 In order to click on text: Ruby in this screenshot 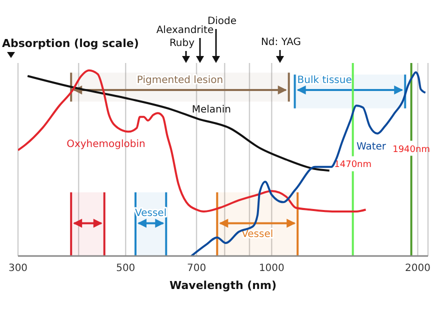, I will do `click(182, 43)`.